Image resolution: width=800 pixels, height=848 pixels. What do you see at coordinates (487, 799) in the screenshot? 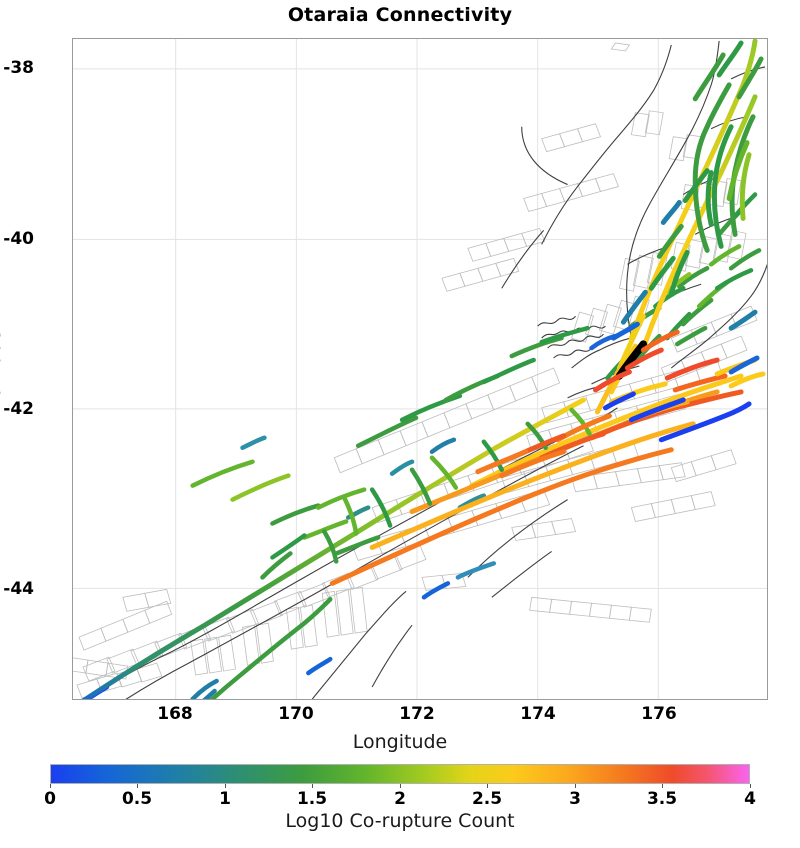
I see `colorbar-tick-label: 2.5` at bounding box center [487, 799].